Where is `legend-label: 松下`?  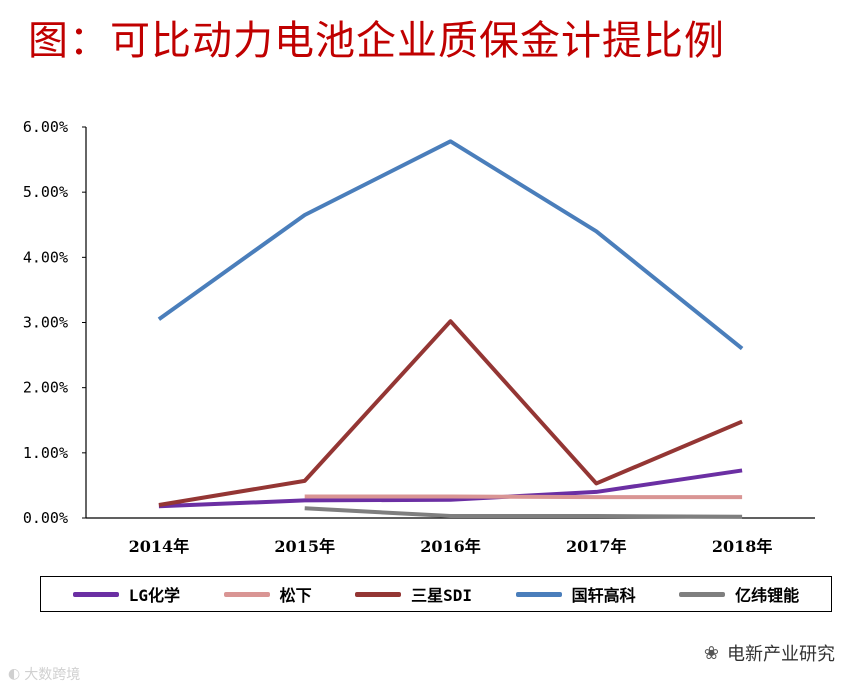
legend-label: 松下 is located at coordinates (295, 595).